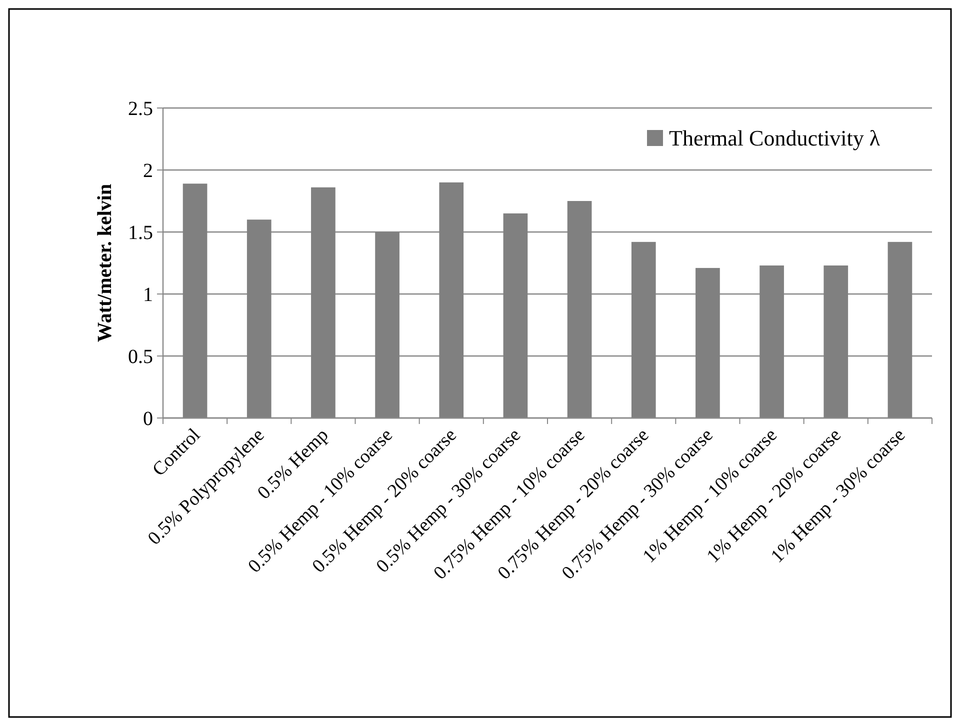 Image resolution: width=960 pixels, height=726 pixels. I want to click on y-tick-label: 2.5, so click(140, 109).